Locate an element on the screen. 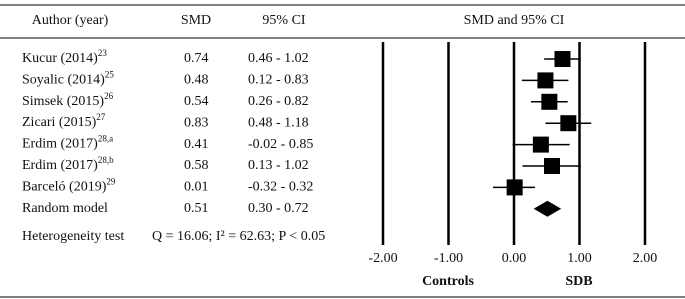 The height and width of the screenshot is (299, 685). smd-value: 0.58 is located at coordinates (196, 165).